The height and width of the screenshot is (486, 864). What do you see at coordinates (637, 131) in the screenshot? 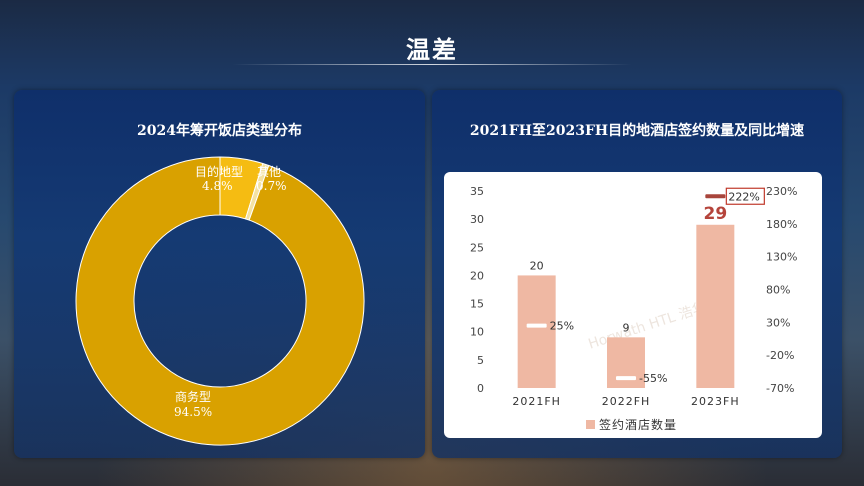
I see `bar-chart-title: 2021FH至2023FH目的地酒店签约数量及同比增速` at bounding box center [637, 131].